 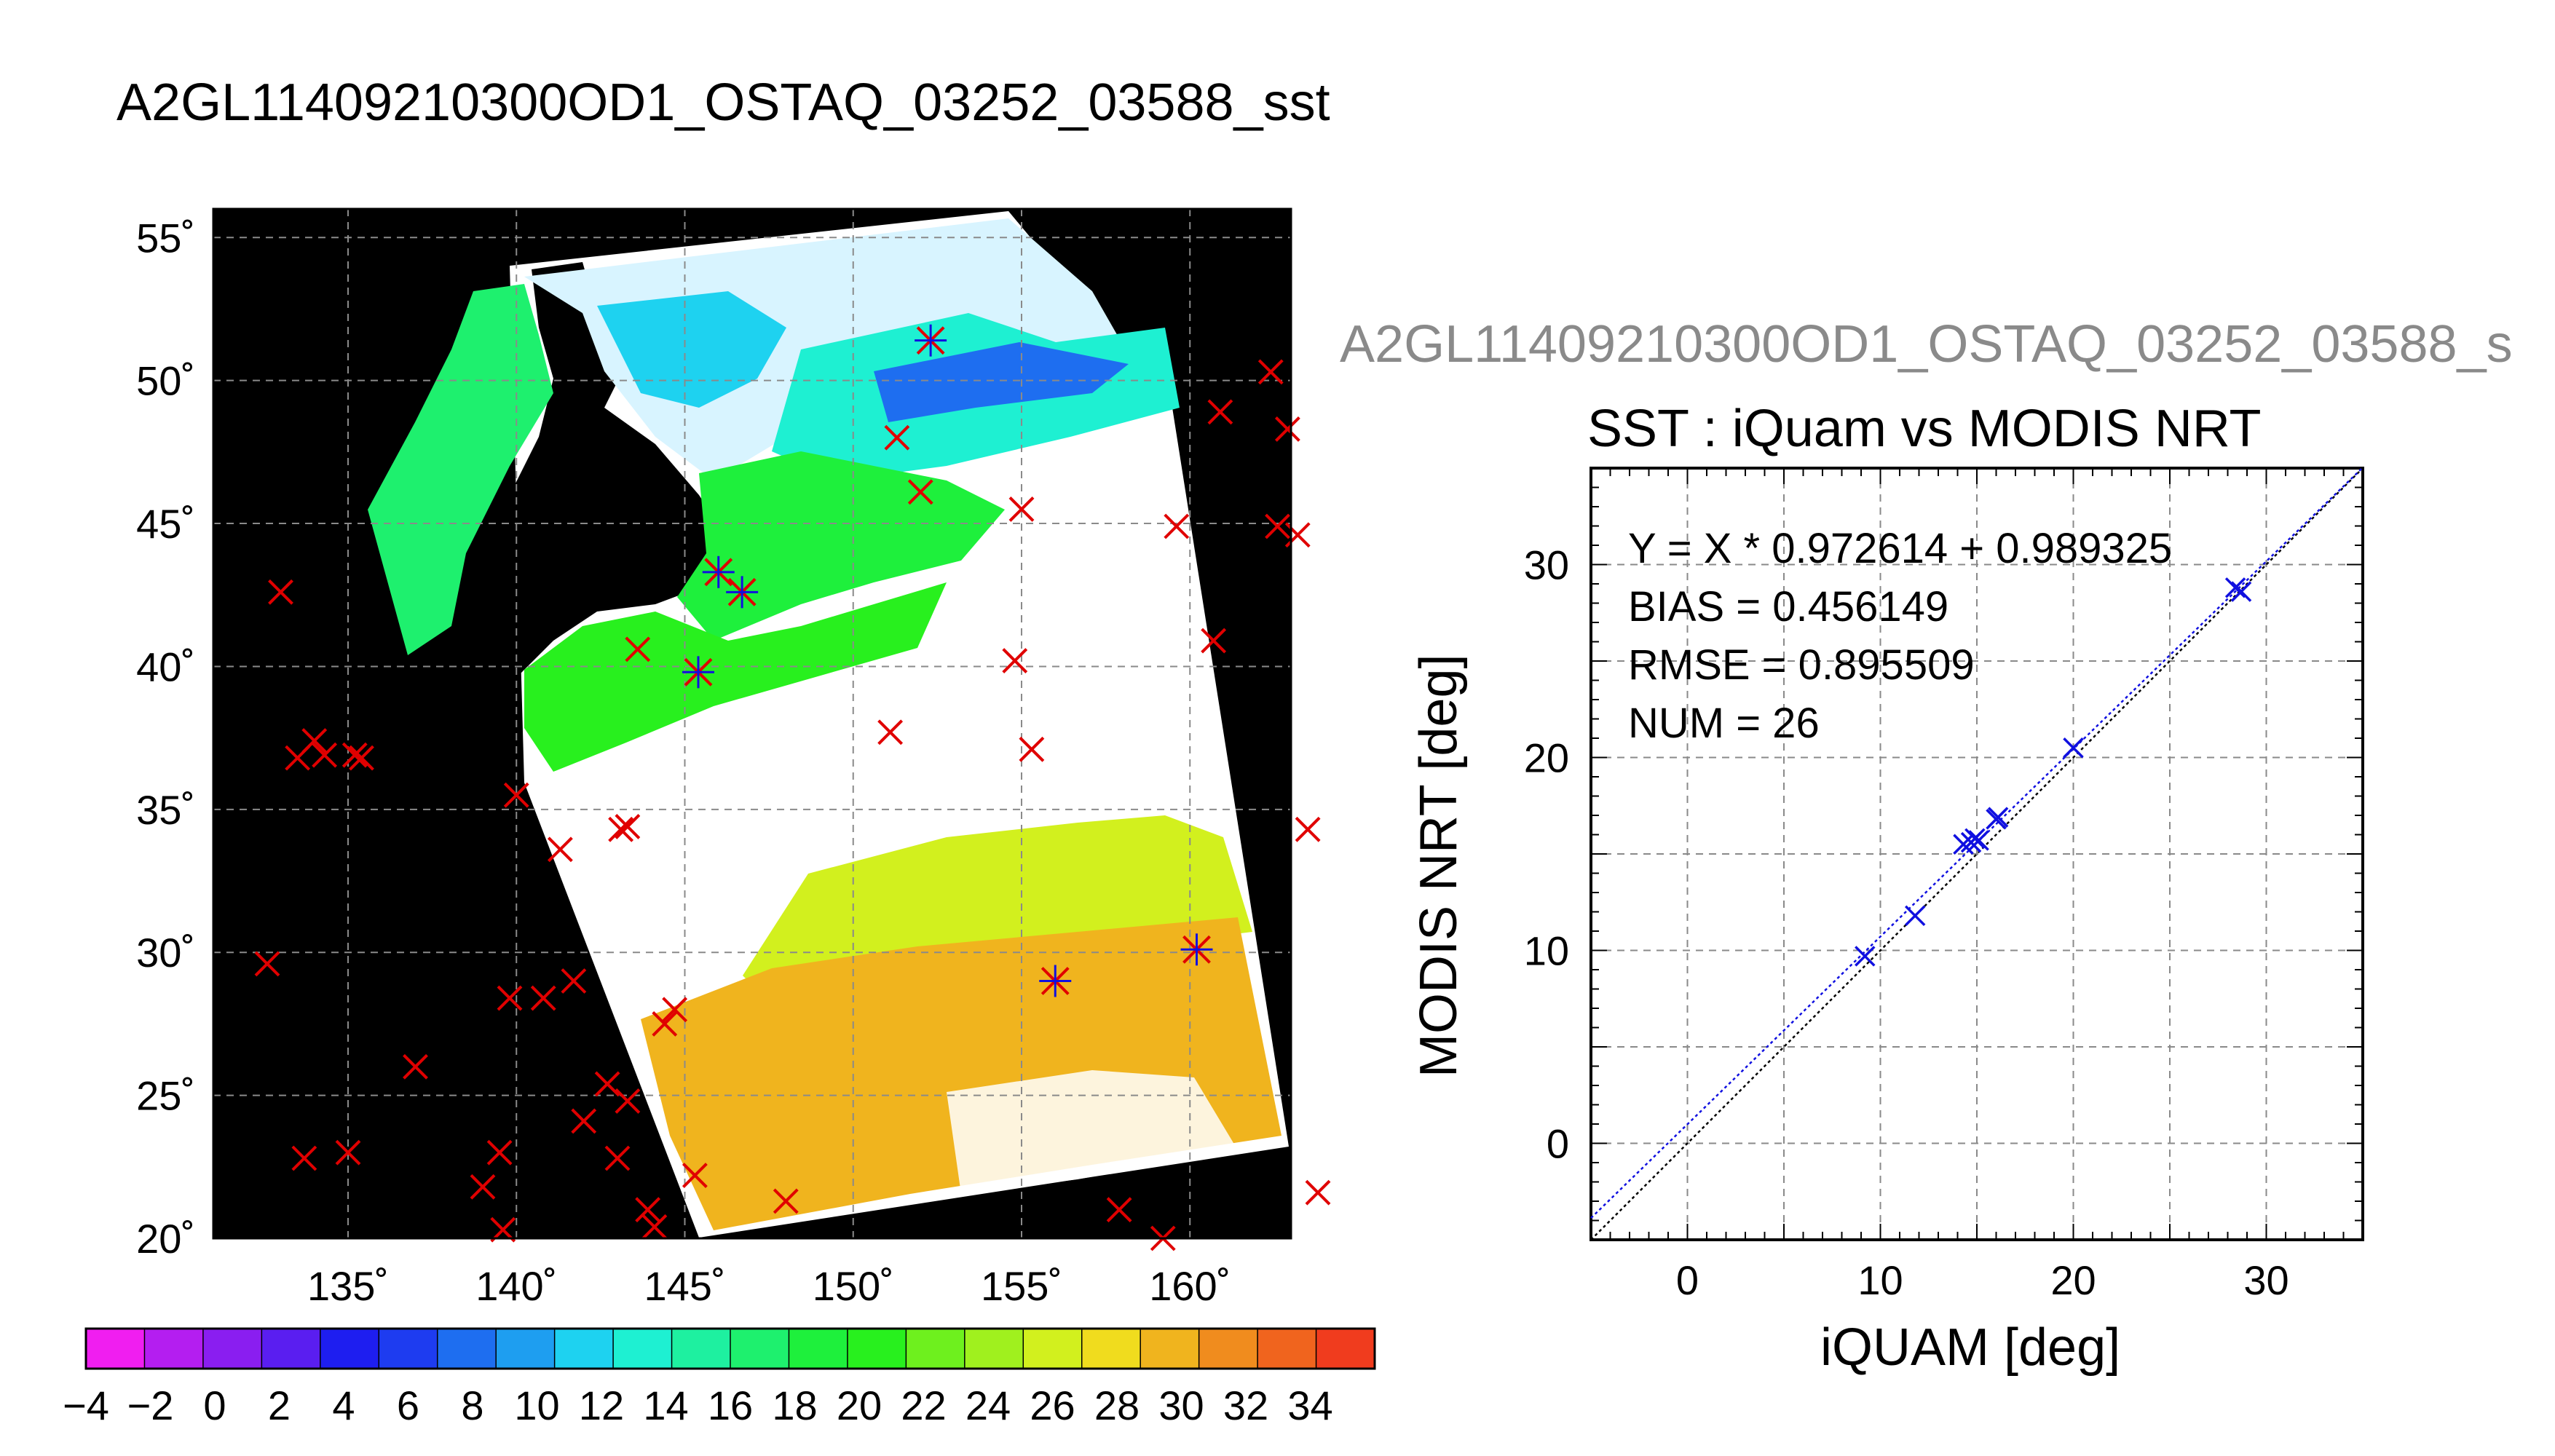 What do you see at coordinates (1245, 1405) in the screenshot?
I see `colorbar-label: 32` at bounding box center [1245, 1405].